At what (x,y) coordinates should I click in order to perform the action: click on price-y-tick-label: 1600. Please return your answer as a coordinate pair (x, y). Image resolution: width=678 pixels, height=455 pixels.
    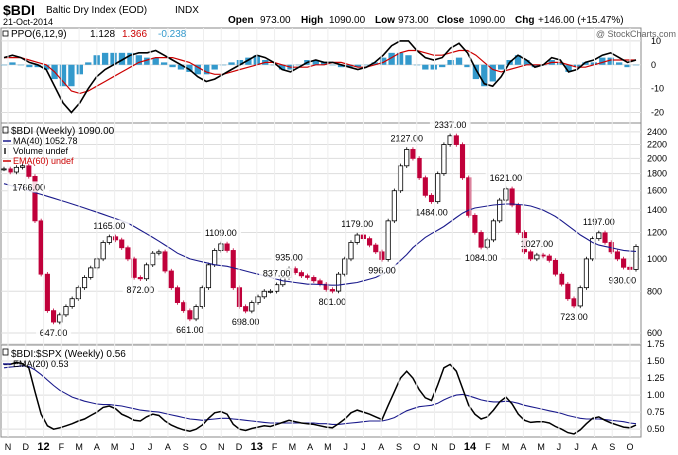
    Looking at the image, I should click on (657, 191).